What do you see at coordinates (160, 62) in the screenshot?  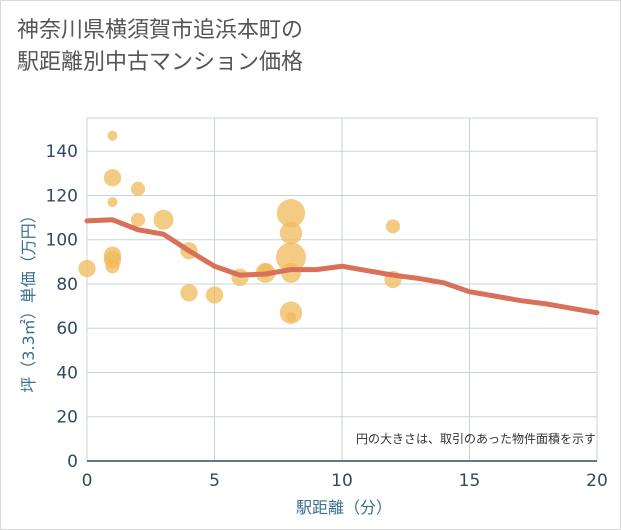 I see `chart-title-line-2: 駅距離別中古マンション価格` at bounding box center [160, 62].